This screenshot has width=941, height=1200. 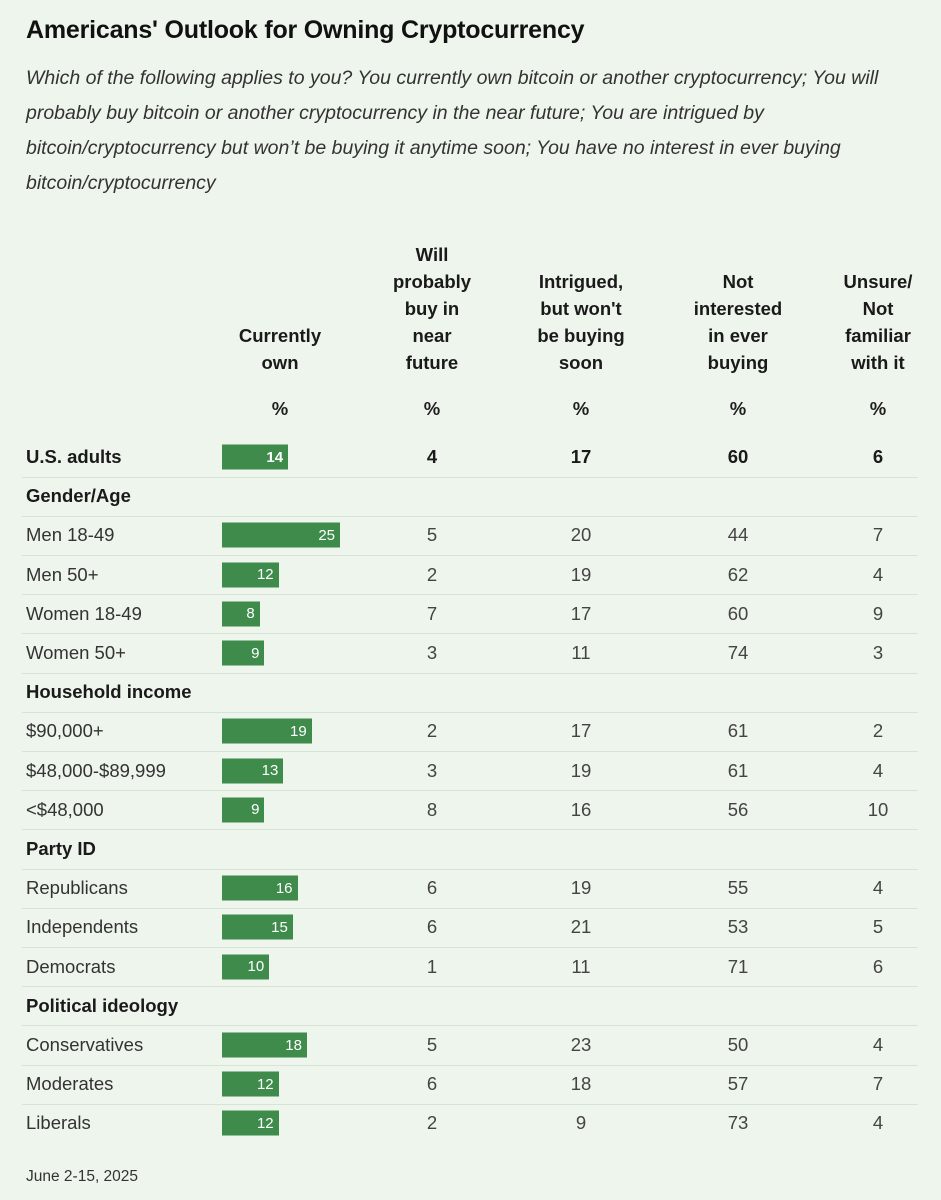 I want to click on bar-value-label: 9, so click(x=255, y=653).